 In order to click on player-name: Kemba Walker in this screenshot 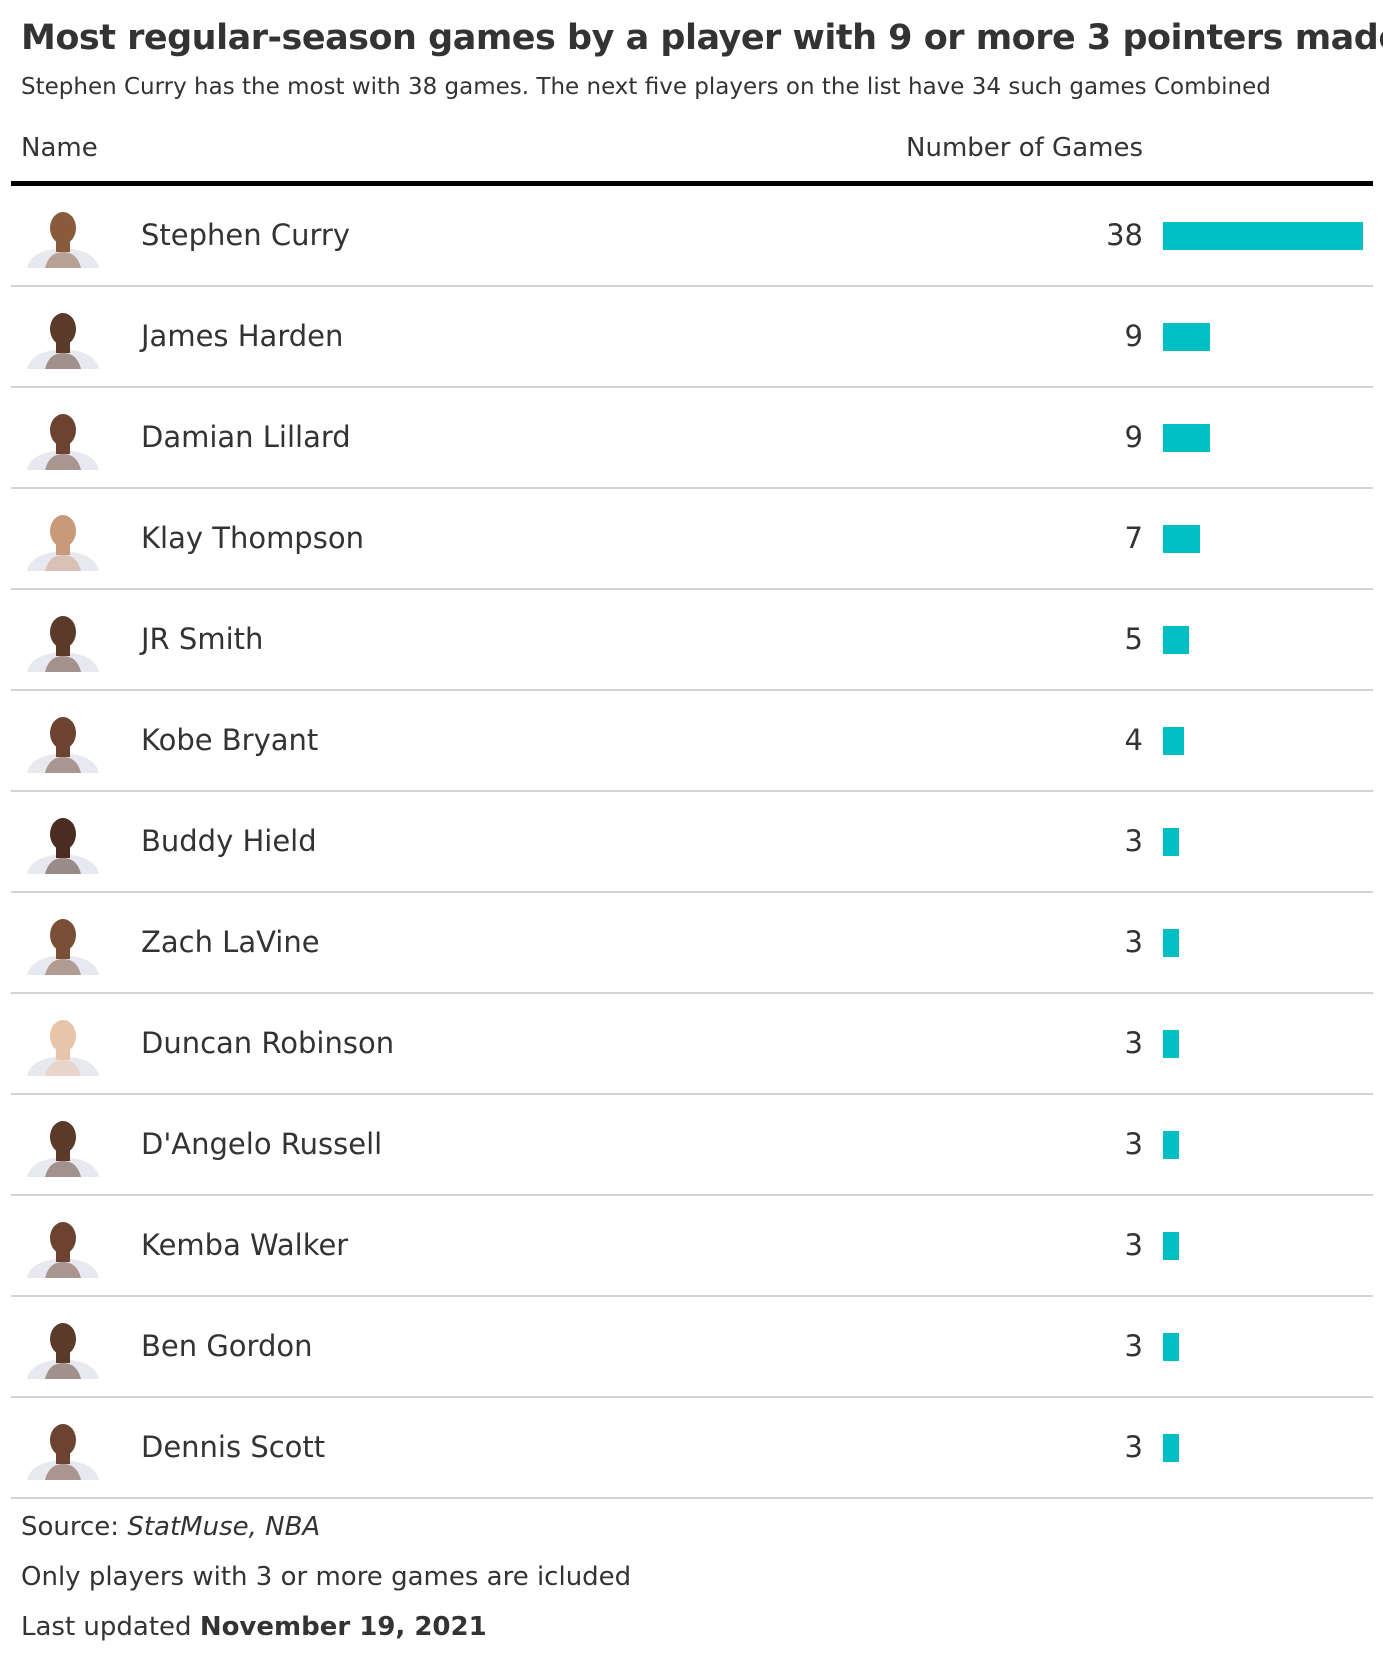, I will do `click(245, 1245)`.